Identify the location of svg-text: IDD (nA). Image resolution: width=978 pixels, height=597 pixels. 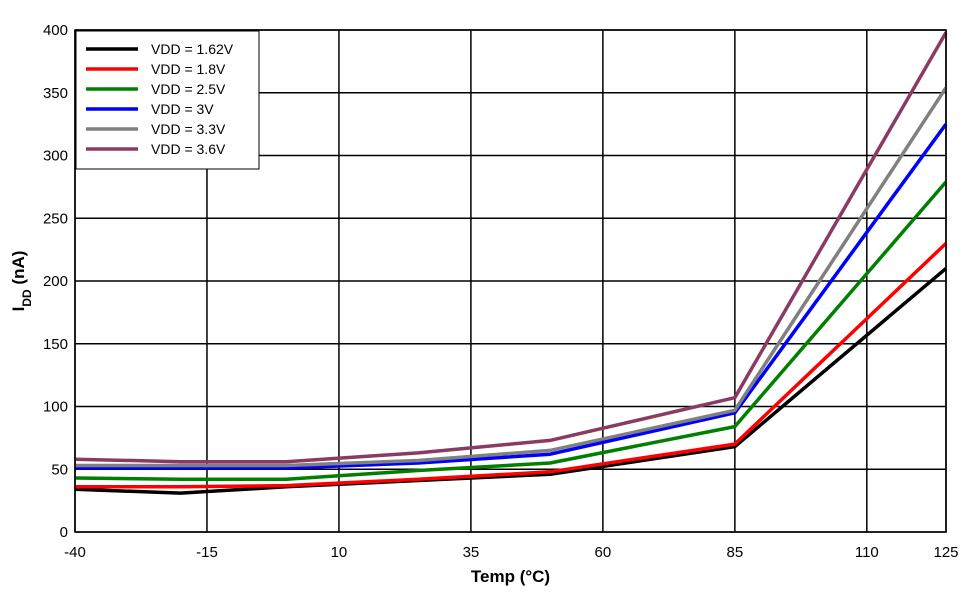
(21, 281).